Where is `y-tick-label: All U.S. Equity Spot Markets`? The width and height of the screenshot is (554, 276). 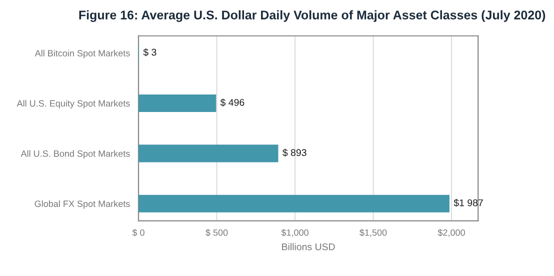 y-tick-label: All U.S. Equity Spot Markets is located at coordinates (73, 104).